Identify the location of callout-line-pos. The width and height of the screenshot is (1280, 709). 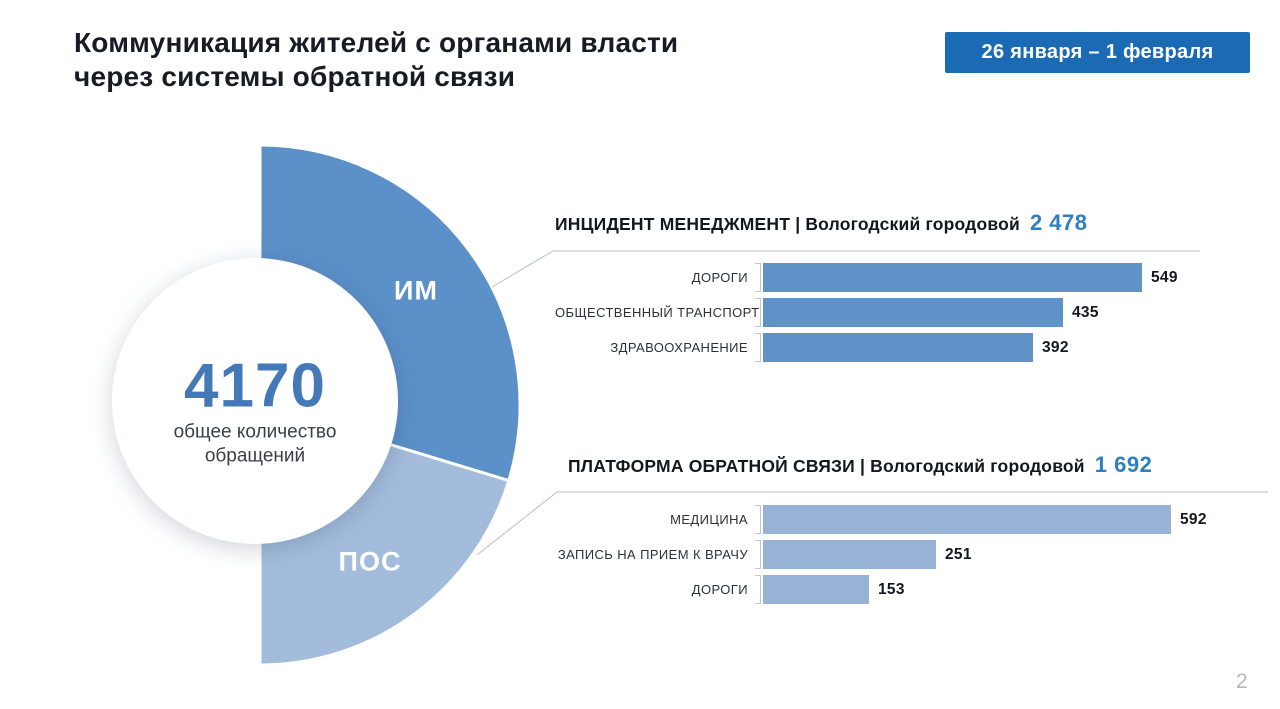
(872, 523).